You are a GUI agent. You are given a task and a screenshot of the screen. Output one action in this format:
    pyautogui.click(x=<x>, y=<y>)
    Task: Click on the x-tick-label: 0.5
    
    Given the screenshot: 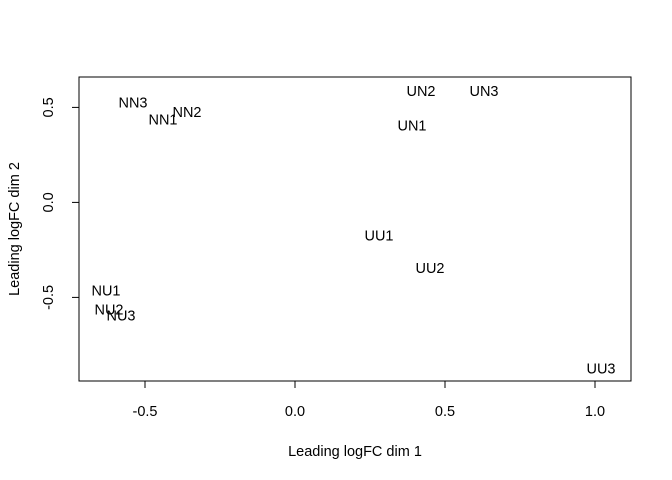 What is the action you would take?
    pyautogui.click(x=445, y=412)
    